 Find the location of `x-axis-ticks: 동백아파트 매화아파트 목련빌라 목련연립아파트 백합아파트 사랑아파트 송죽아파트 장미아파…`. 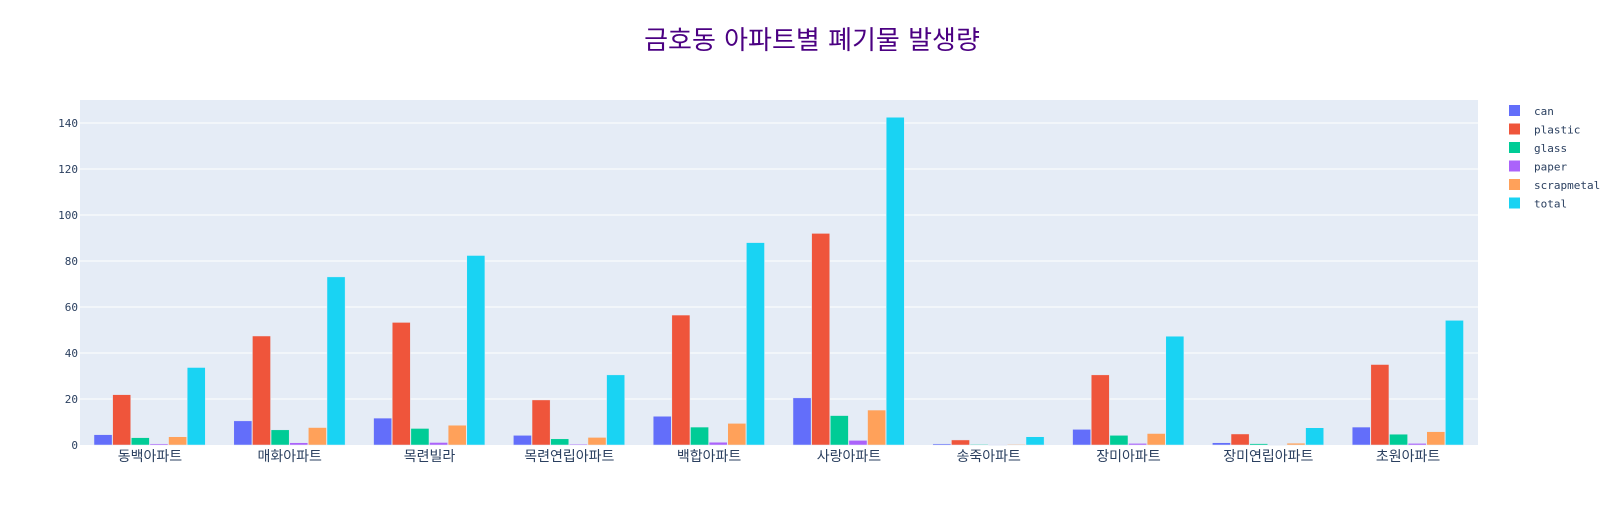

x-axis-ticks: 동백아파트 매화아파트 목련빌라 목련연립아파트 백합아파트 사랑아파트 송죽아파트 장미아파… is located at coordinates (779, 457).